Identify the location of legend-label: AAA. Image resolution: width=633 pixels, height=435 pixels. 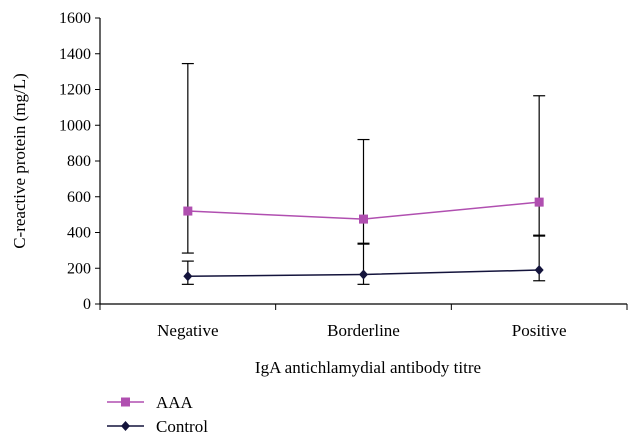
(175, 402).